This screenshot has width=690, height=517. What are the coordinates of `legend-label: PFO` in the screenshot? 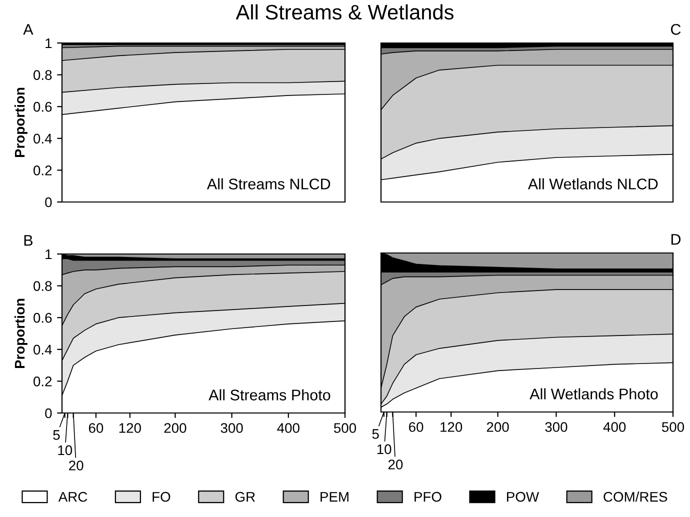 It's located at (428, 497).